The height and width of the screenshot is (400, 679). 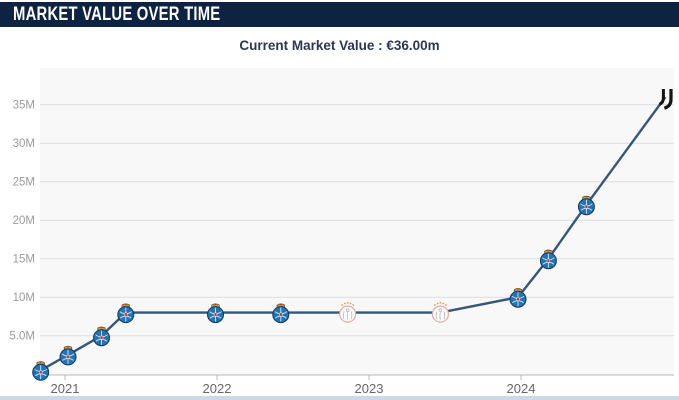 I want to click on current-market-value-label: Current Market Value : €36.00m, so click(x=339, y=45).